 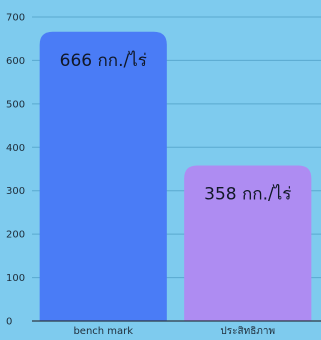 What do you see at coordinates (15, 170) in the screenshot?
I see `y-axis-ticks: 0 100 200 300 400 500 600 700` at bounding box center [15, 170].